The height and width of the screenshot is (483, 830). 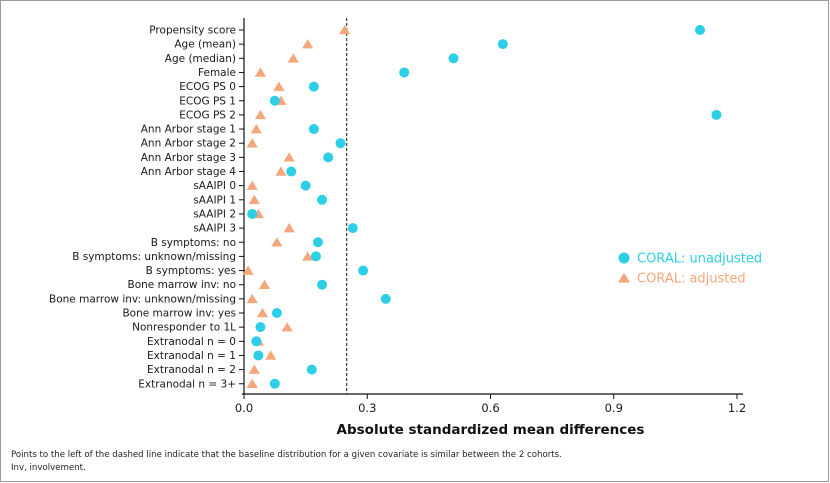 I want to click on covariate-label: B symptoms: unknown/missing, so click(x=154, y=257).